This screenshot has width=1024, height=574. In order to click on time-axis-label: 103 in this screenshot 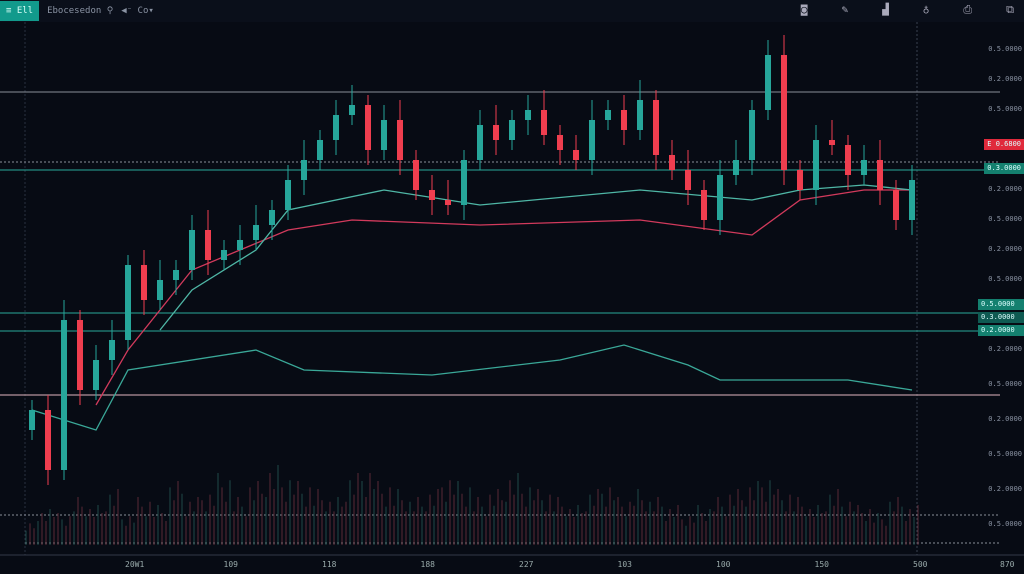, I will do `click(624, 564)`.